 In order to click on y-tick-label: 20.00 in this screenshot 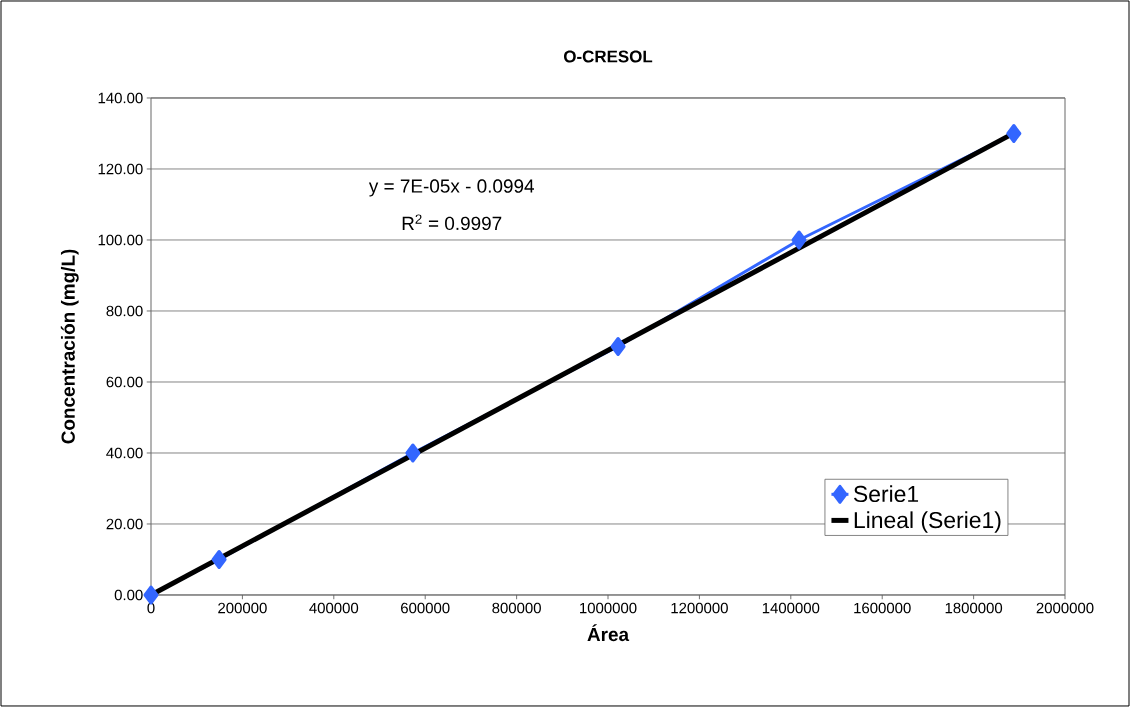, I will do `click(124, 524)`.